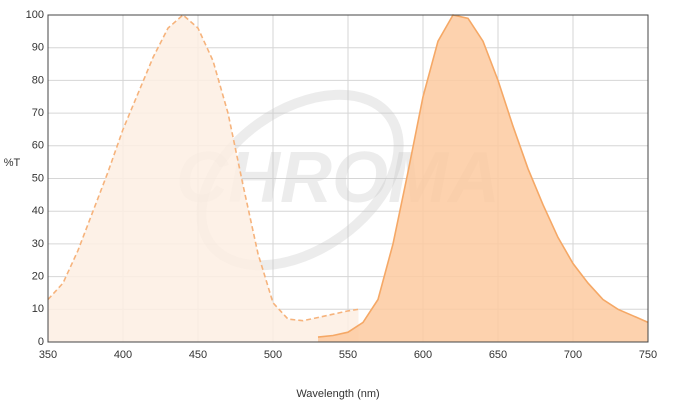 Image resolution: width=673 pixels, height=407 pixels. Describe the element at coordinates (273, 355) in the screenshot. I see `x-tick-label: 500` at that location.